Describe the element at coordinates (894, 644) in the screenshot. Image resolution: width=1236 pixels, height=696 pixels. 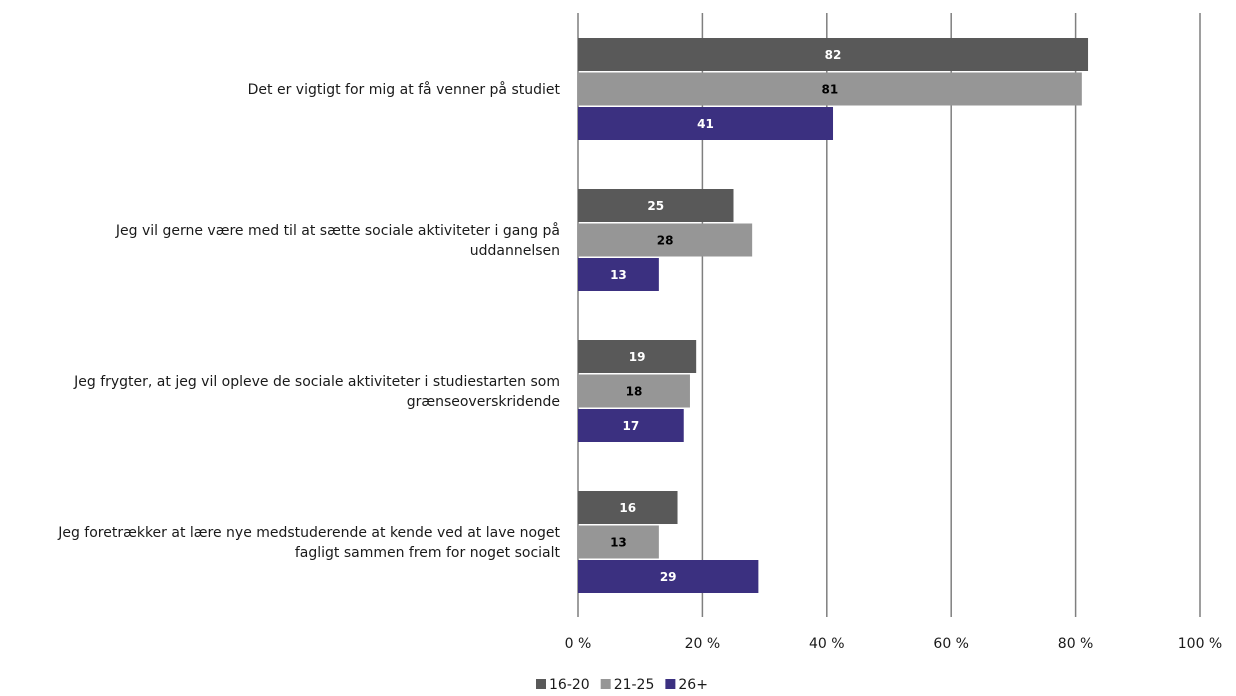
I see `x-axis-ticks: 0 % 20 % 40 % 60 % 80 % 100 %` at that location.